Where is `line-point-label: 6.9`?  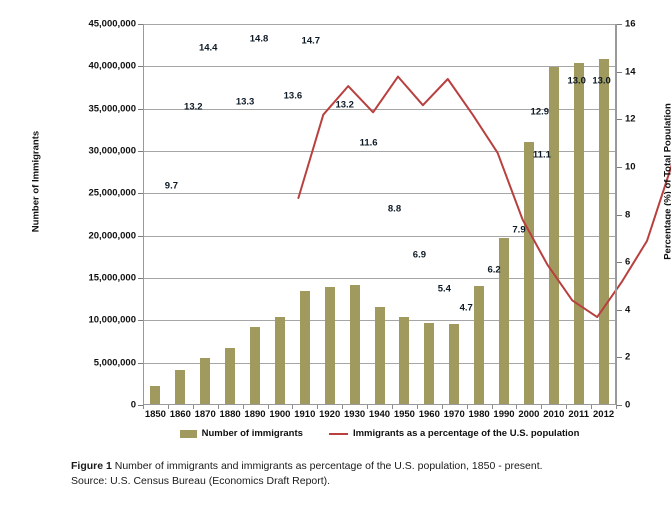 line-point-label: 6.9 is located at coordinates (419, 255).